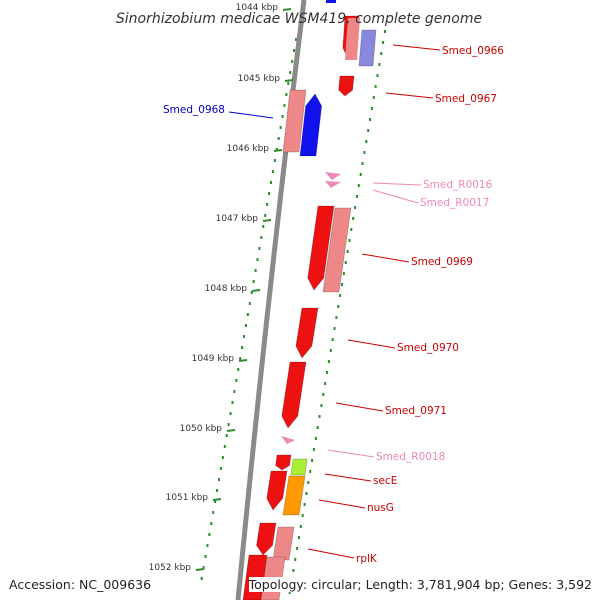 The image size is (600, 600). I want to click on feature-smed-r0017, so click(333, 184).